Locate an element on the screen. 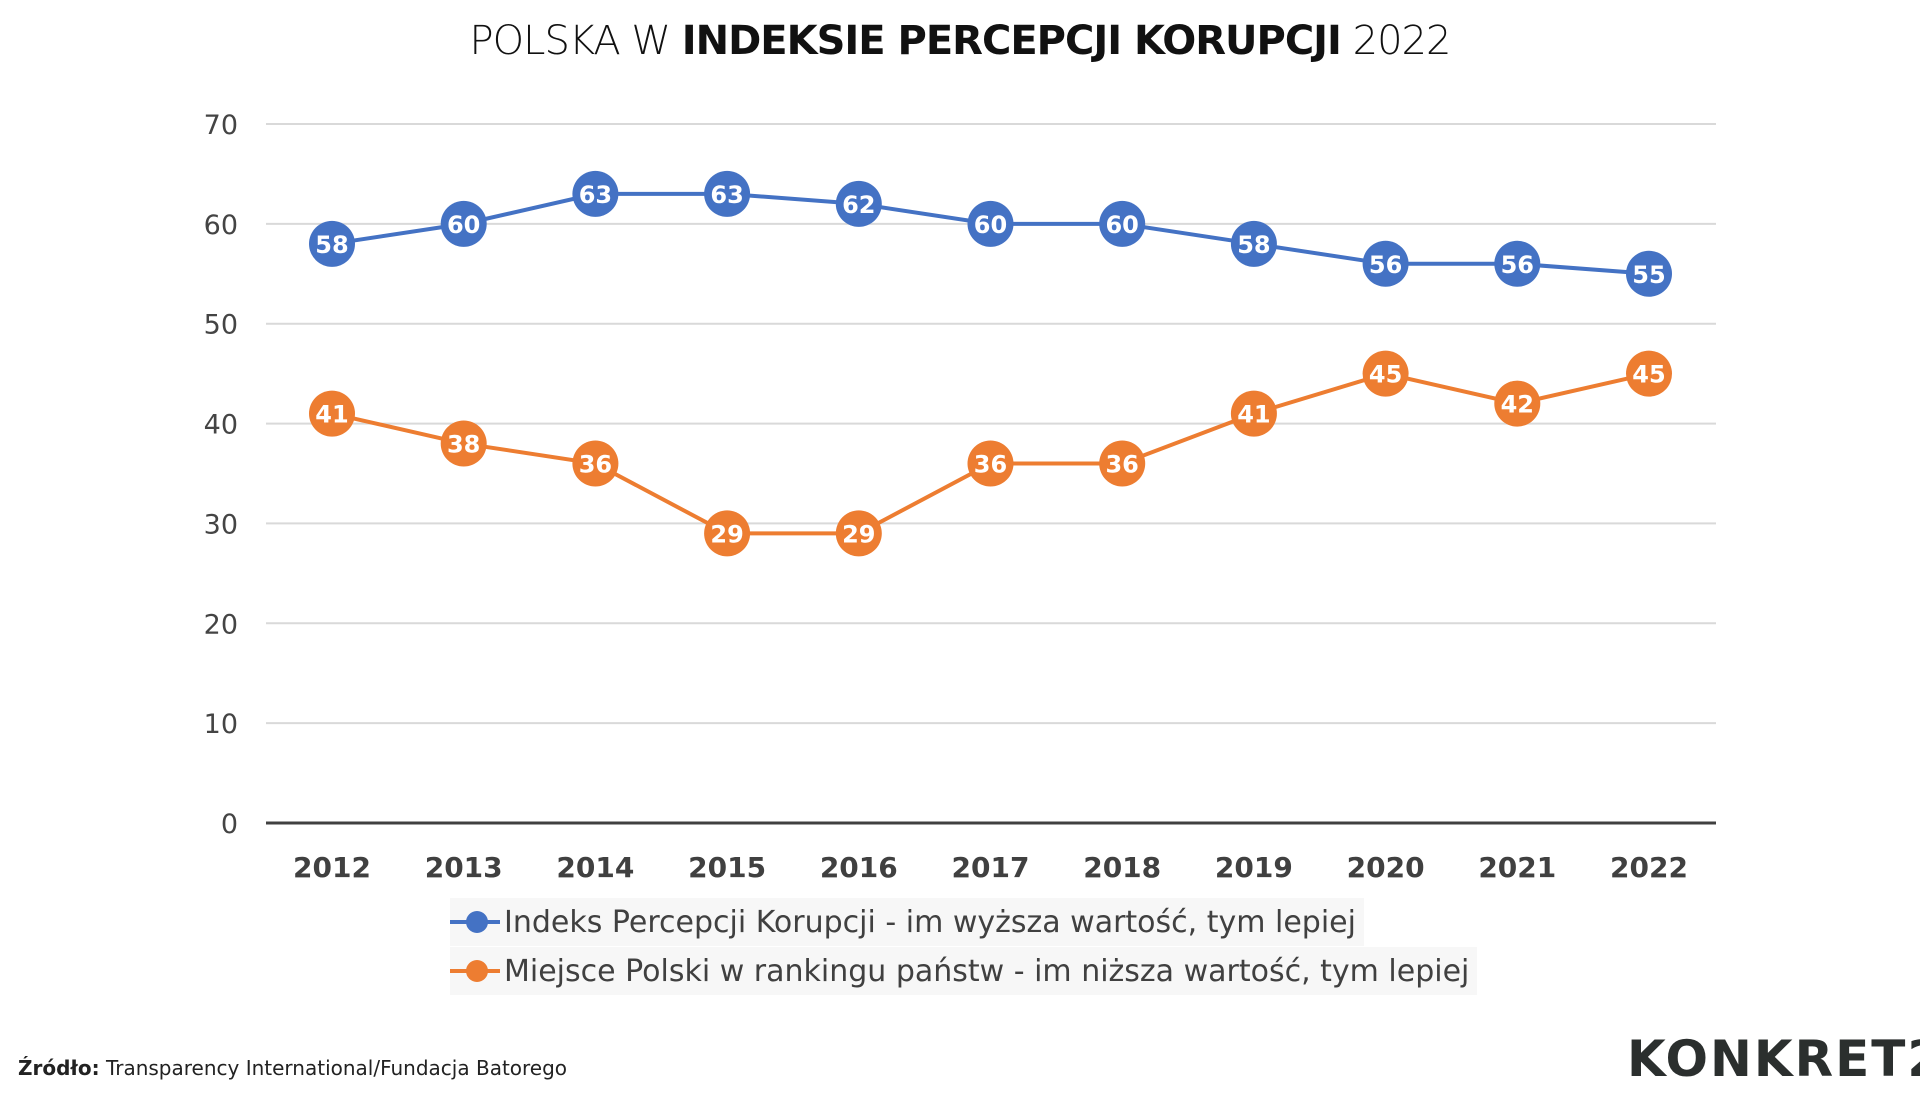 This screenshot has width=1920, height=1101. y-tick-label: 50 is located at coordinates (221, 325).